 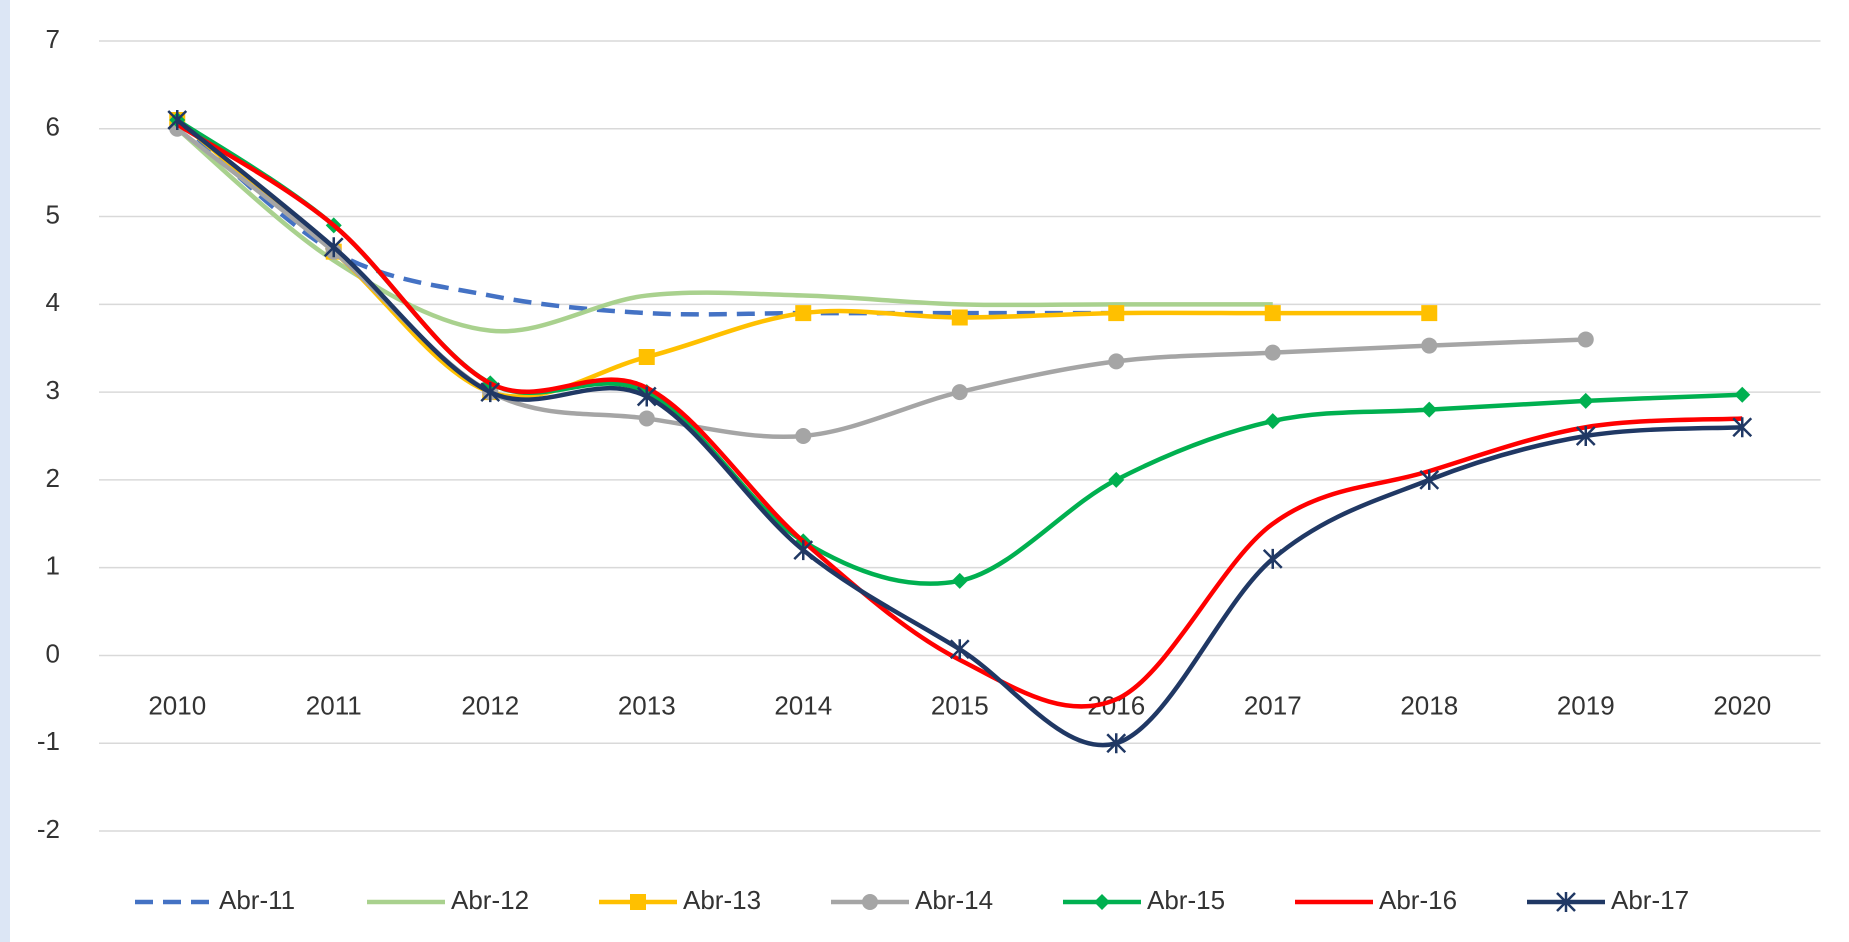 I want to click on legend-label: Abr-14, so click(x=954, y=900).